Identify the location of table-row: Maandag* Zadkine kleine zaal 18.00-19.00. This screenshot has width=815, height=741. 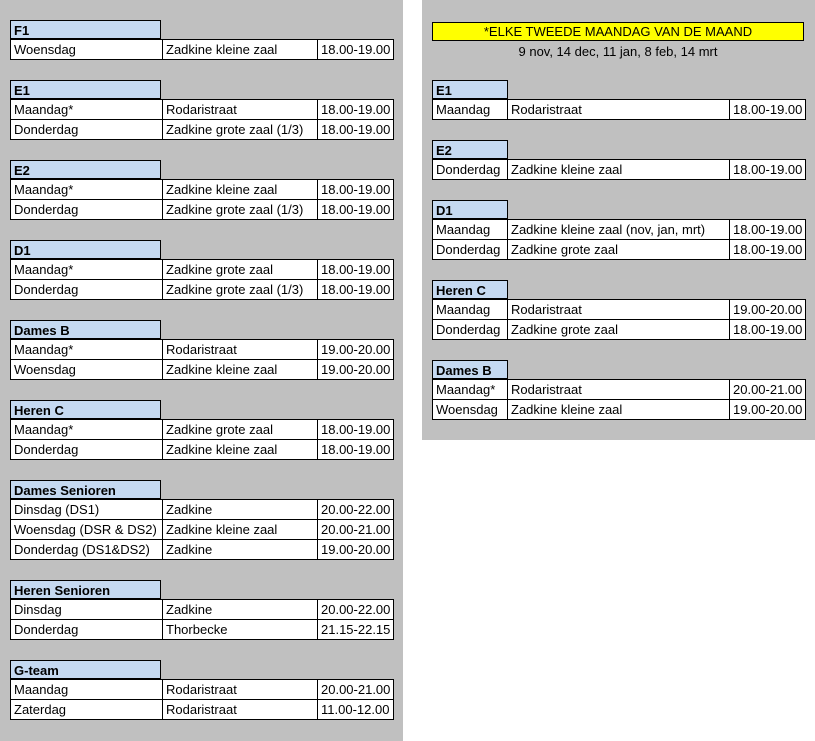
(202, 189).